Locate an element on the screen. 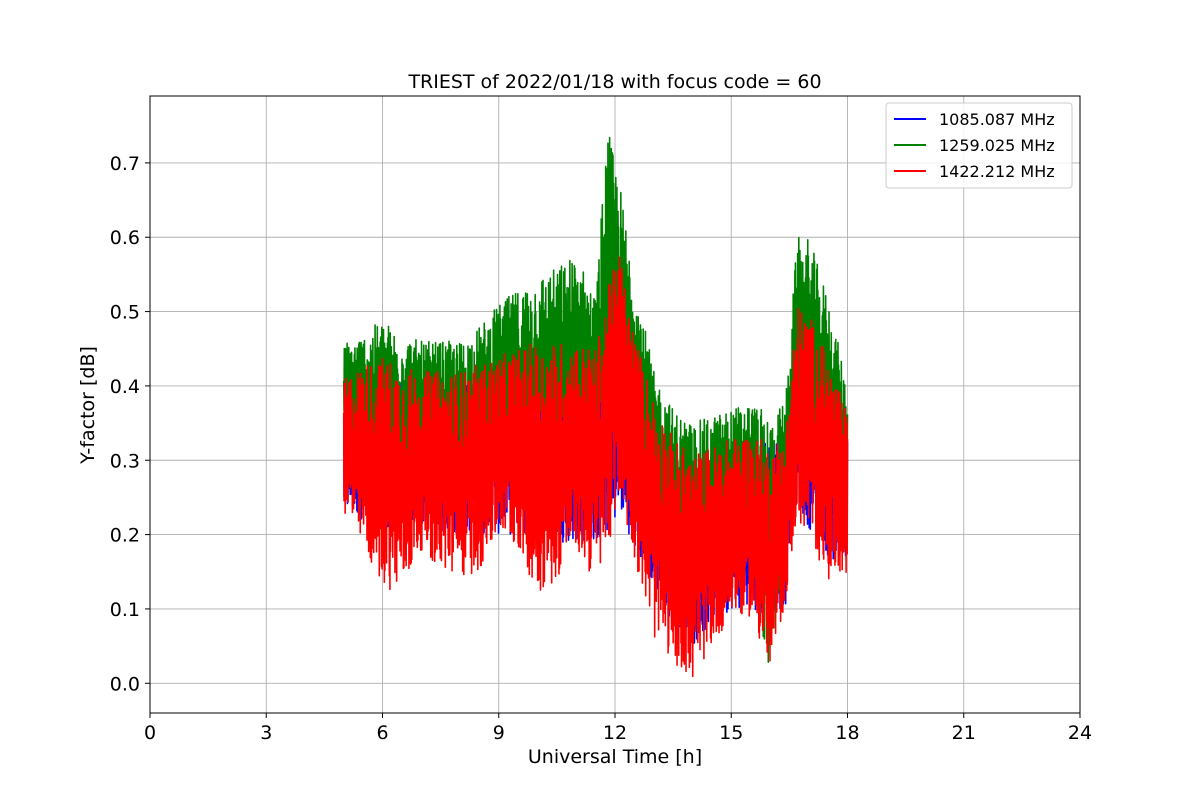  x-tick-label: 18 is located at coordinates (847, 733).